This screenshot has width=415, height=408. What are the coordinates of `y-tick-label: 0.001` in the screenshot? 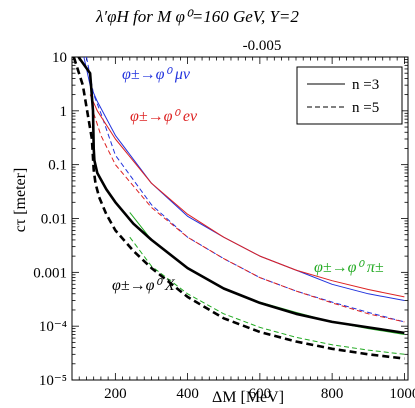 It's located at (50, 273).